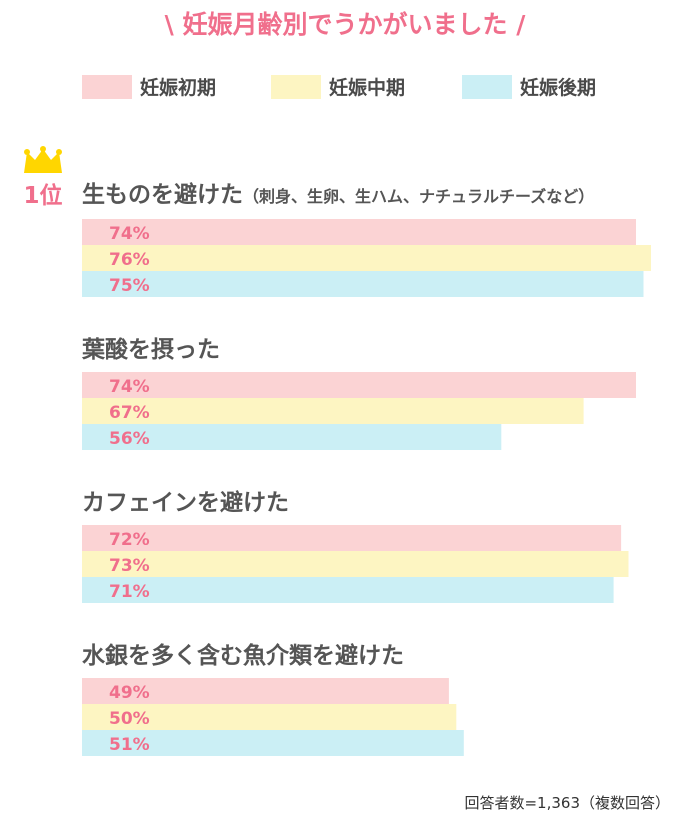  I want to click on category-label-3: カフェインを避けた, so click(185, 502).